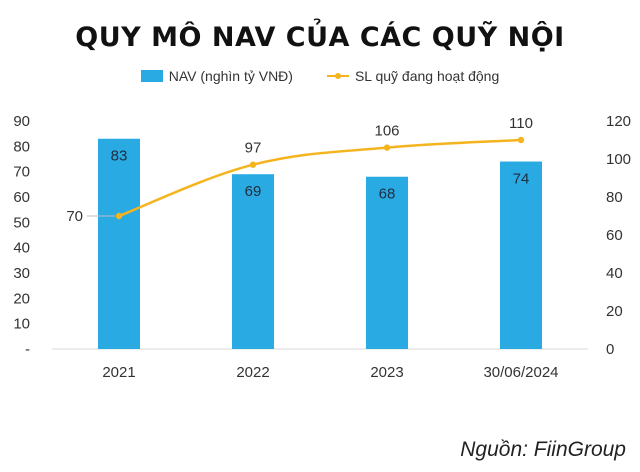  What do you see at coordinates (618, 159) in the screenshot?
I see `y-right-tick-label: 100` at bounding box center [618, 159].